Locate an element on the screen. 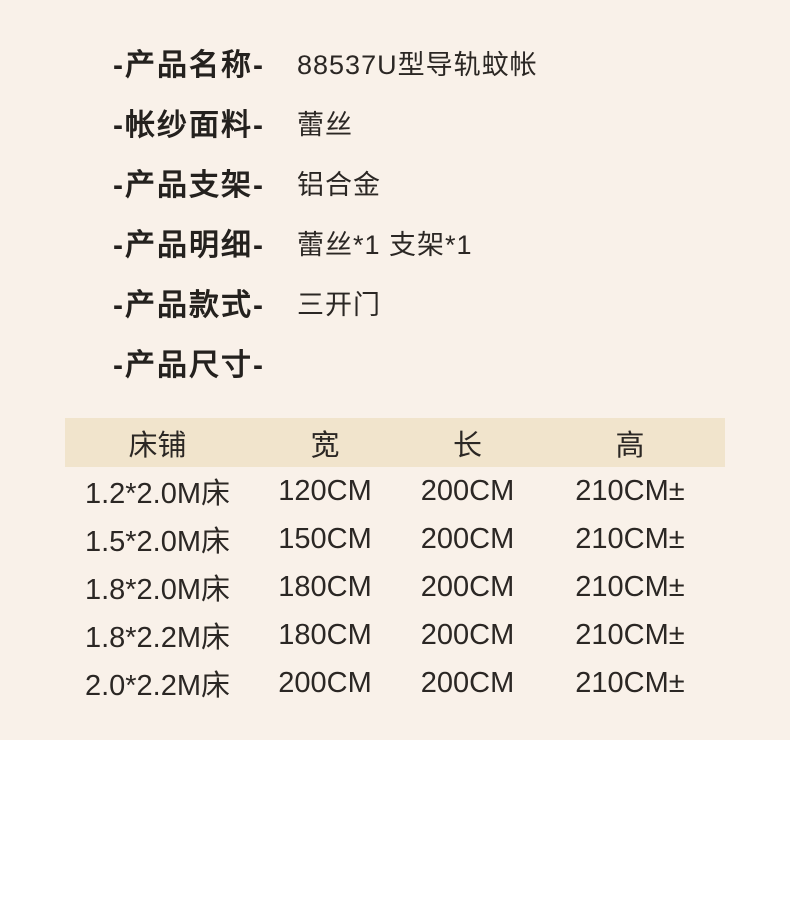 This screenshot has width=790, height=910. spec-label: -帐纱面料- is located at coordinates (189, 125).